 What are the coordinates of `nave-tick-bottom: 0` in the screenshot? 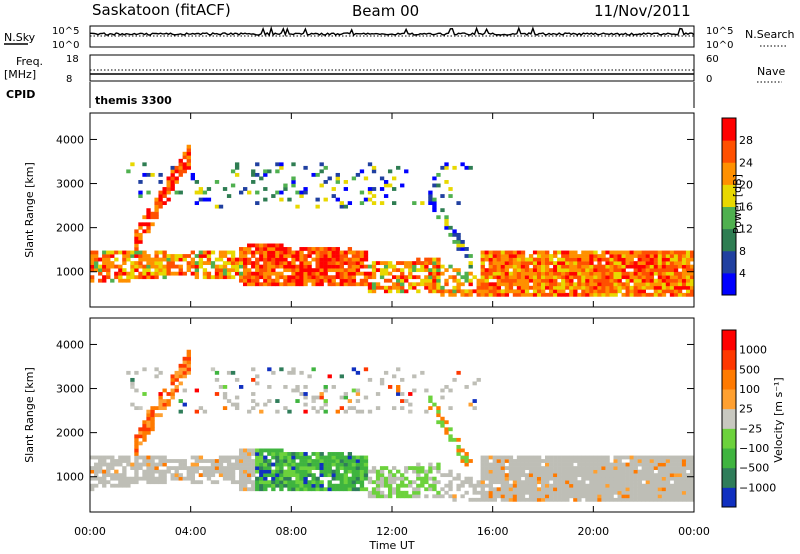 It's located at (709, 79).